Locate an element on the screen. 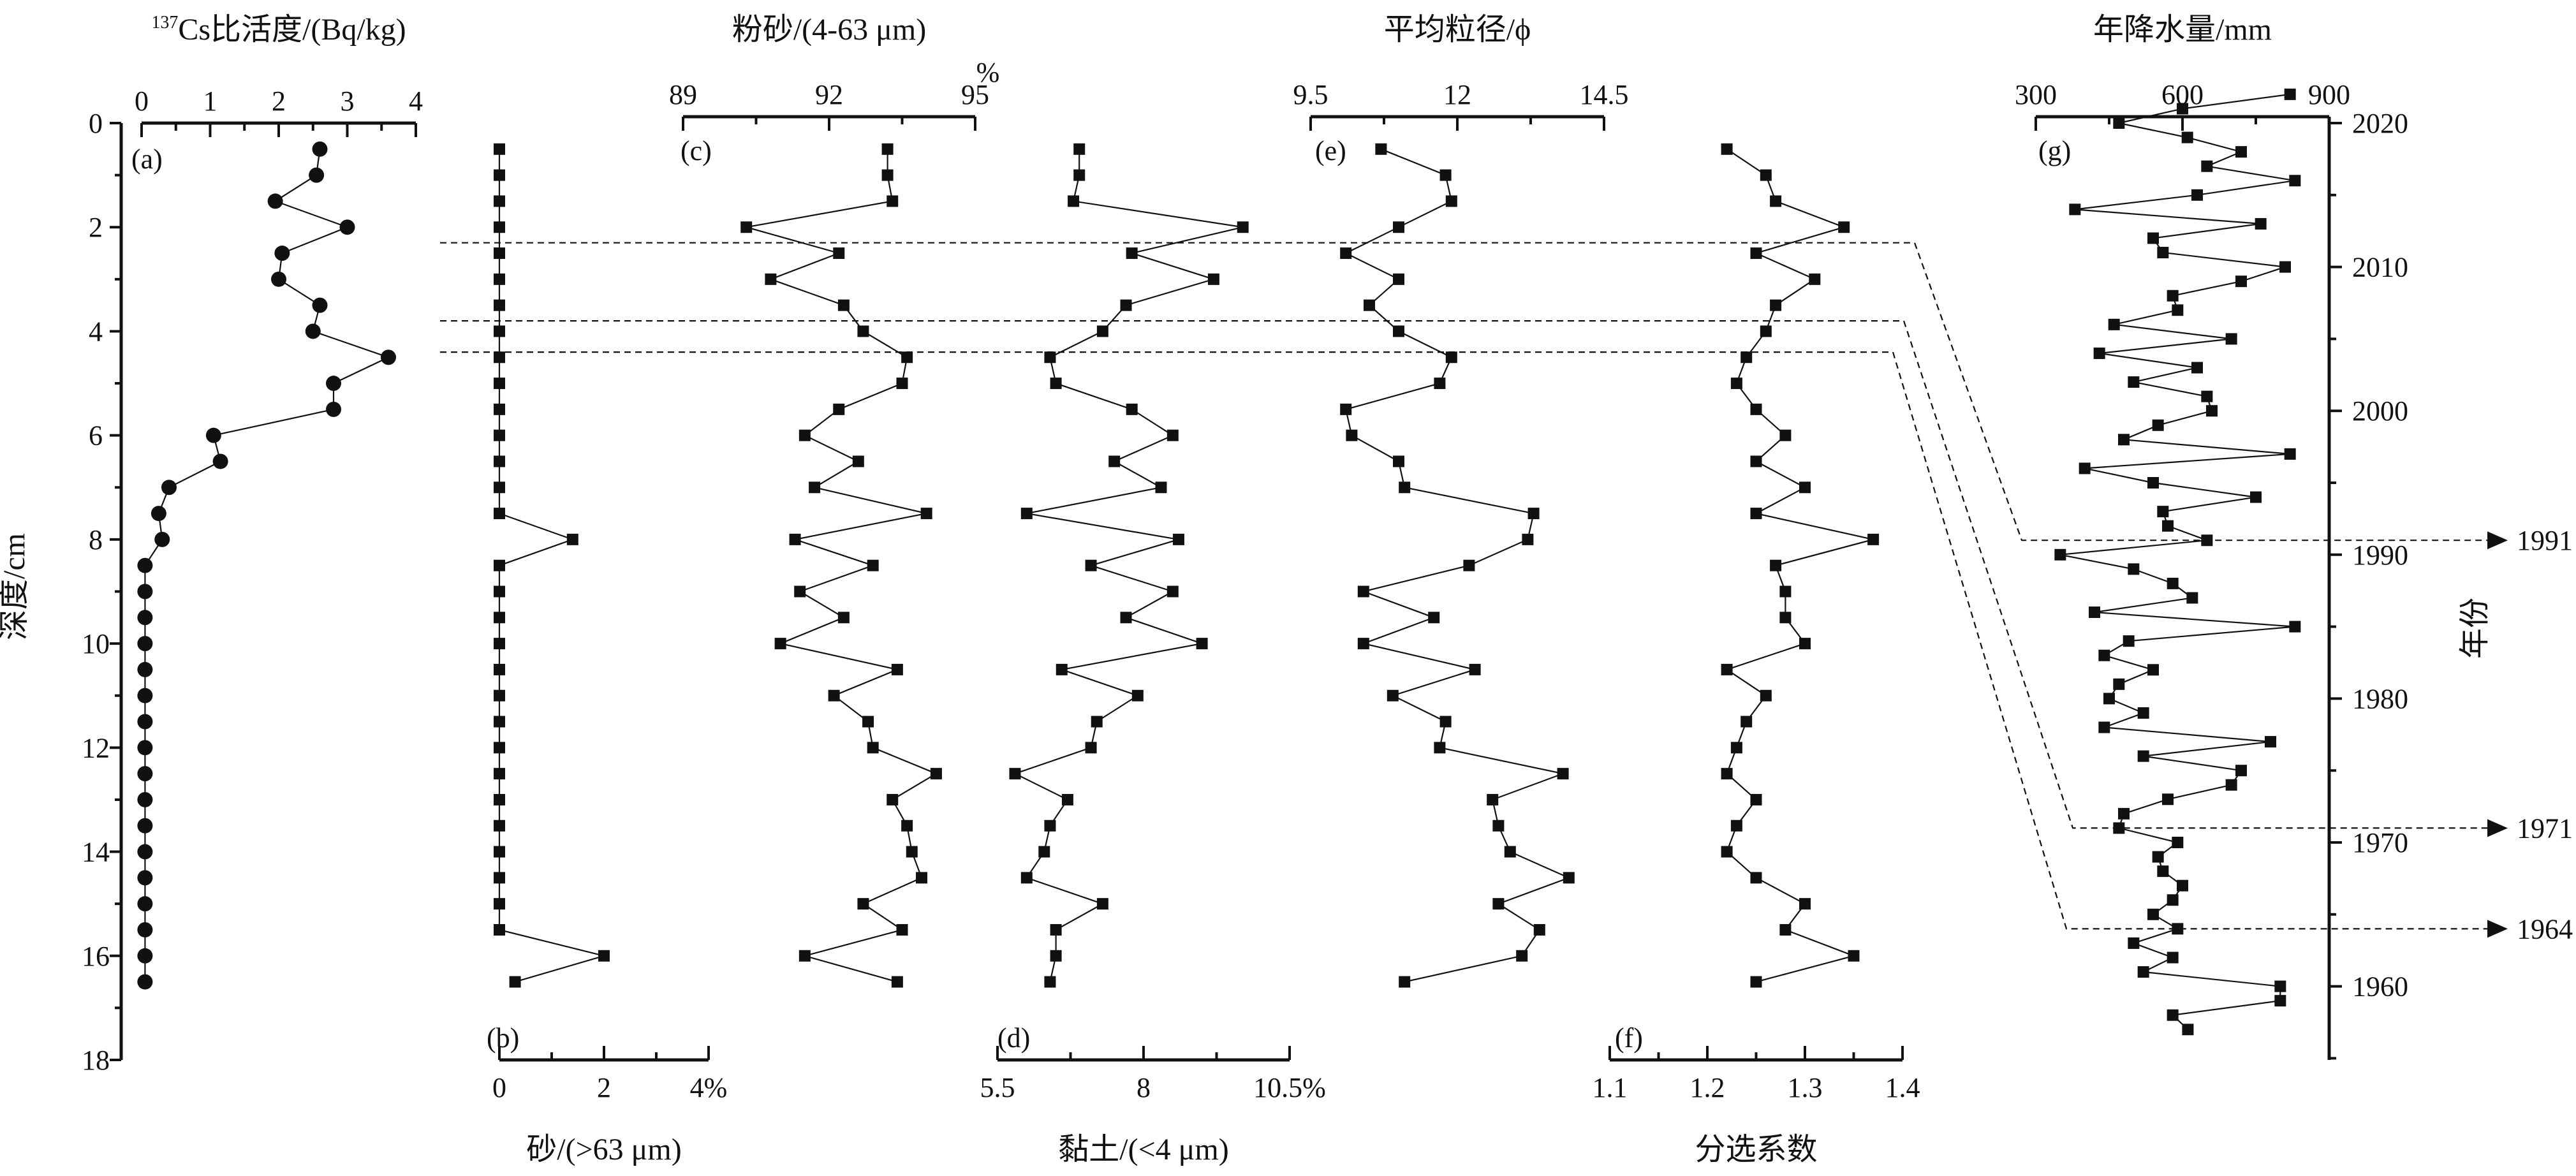  panel-e-label: (e) is located at coordinates (1330, 150).